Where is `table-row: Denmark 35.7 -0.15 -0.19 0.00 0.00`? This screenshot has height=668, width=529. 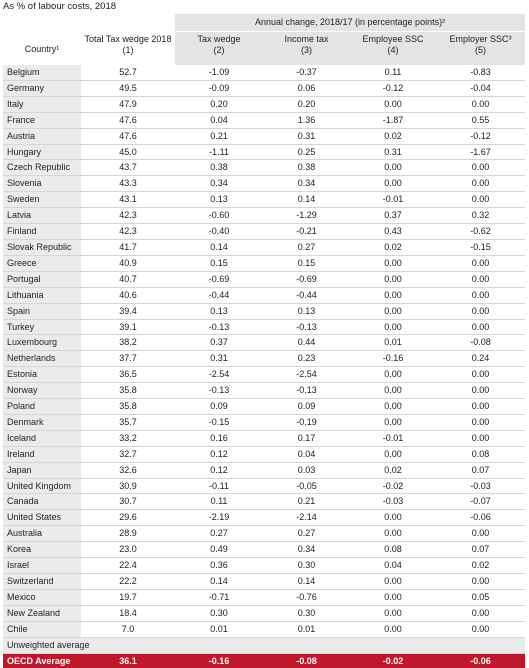 table-row: Denmark 35.7 -0.15 -0.19 0.00 0.00 is located at coordinates (264, 422).